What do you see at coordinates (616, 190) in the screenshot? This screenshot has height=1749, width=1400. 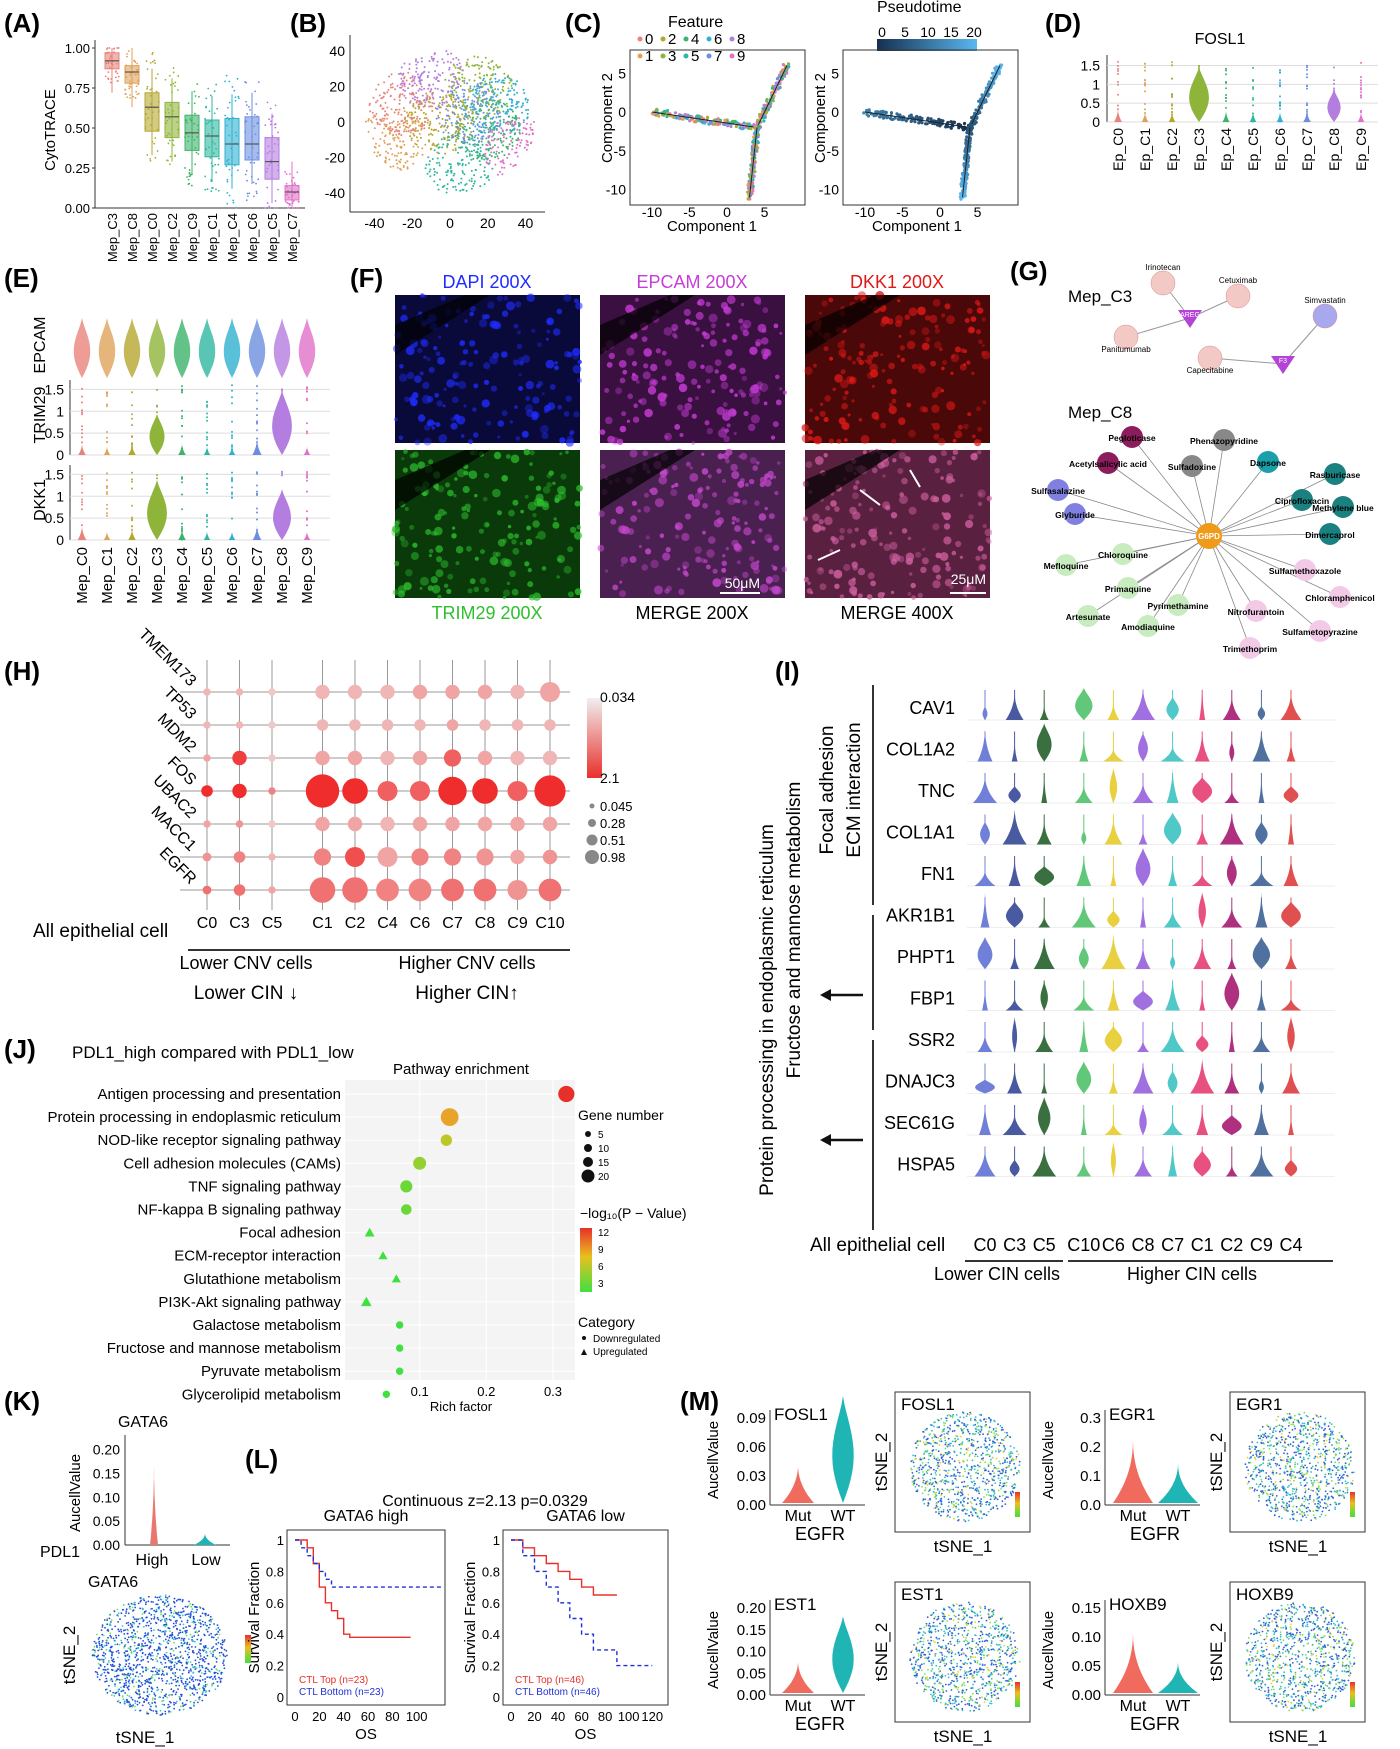 I see `panel-c-ytick: -10` at bounding box center [616, 190].